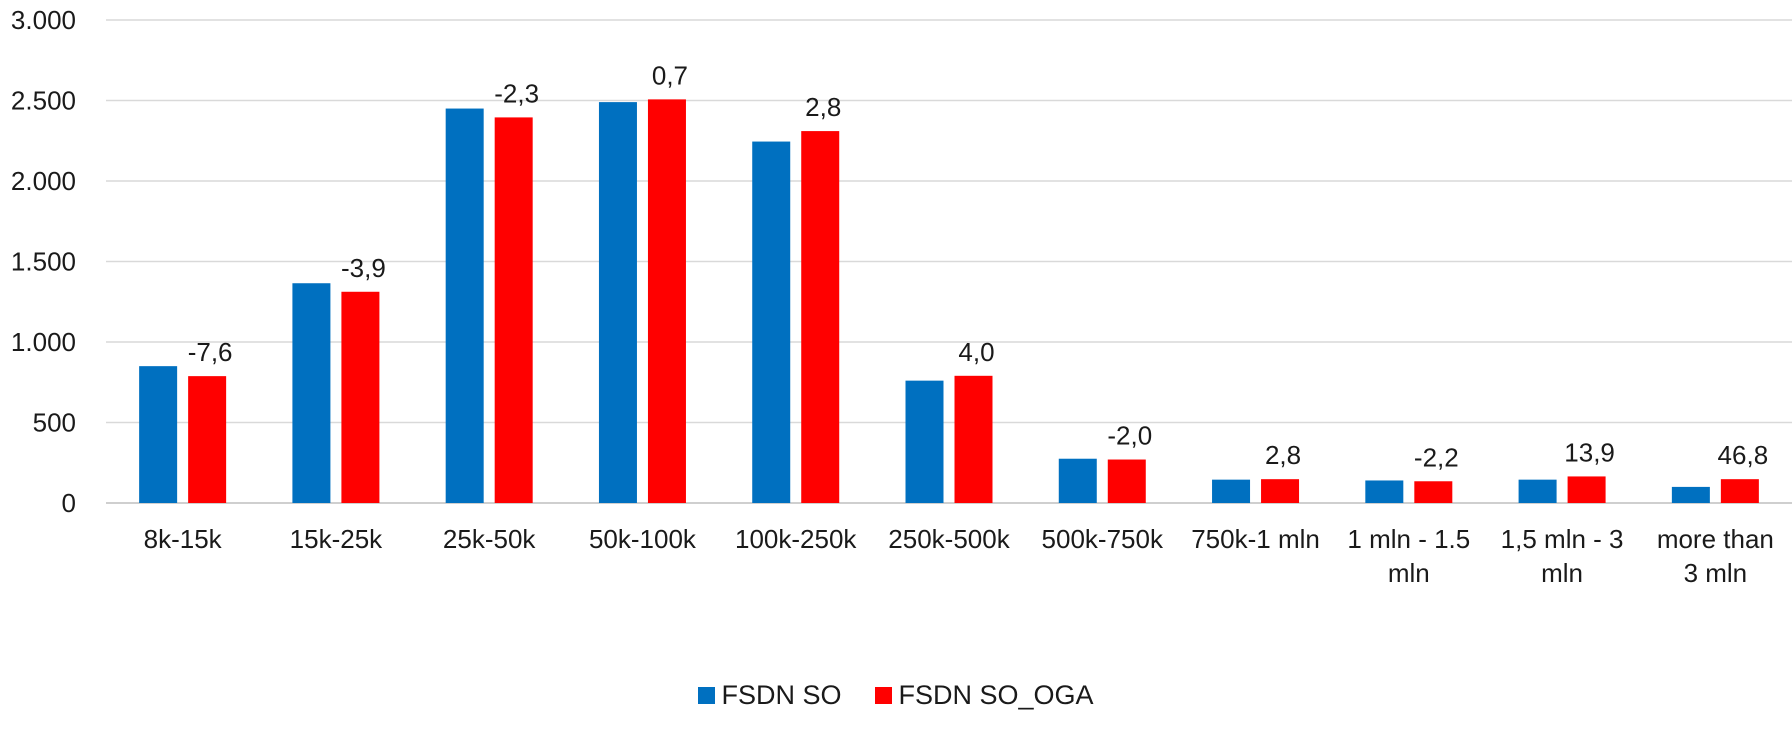  I want to click on data-label: -2,2, so click(1436, 457).